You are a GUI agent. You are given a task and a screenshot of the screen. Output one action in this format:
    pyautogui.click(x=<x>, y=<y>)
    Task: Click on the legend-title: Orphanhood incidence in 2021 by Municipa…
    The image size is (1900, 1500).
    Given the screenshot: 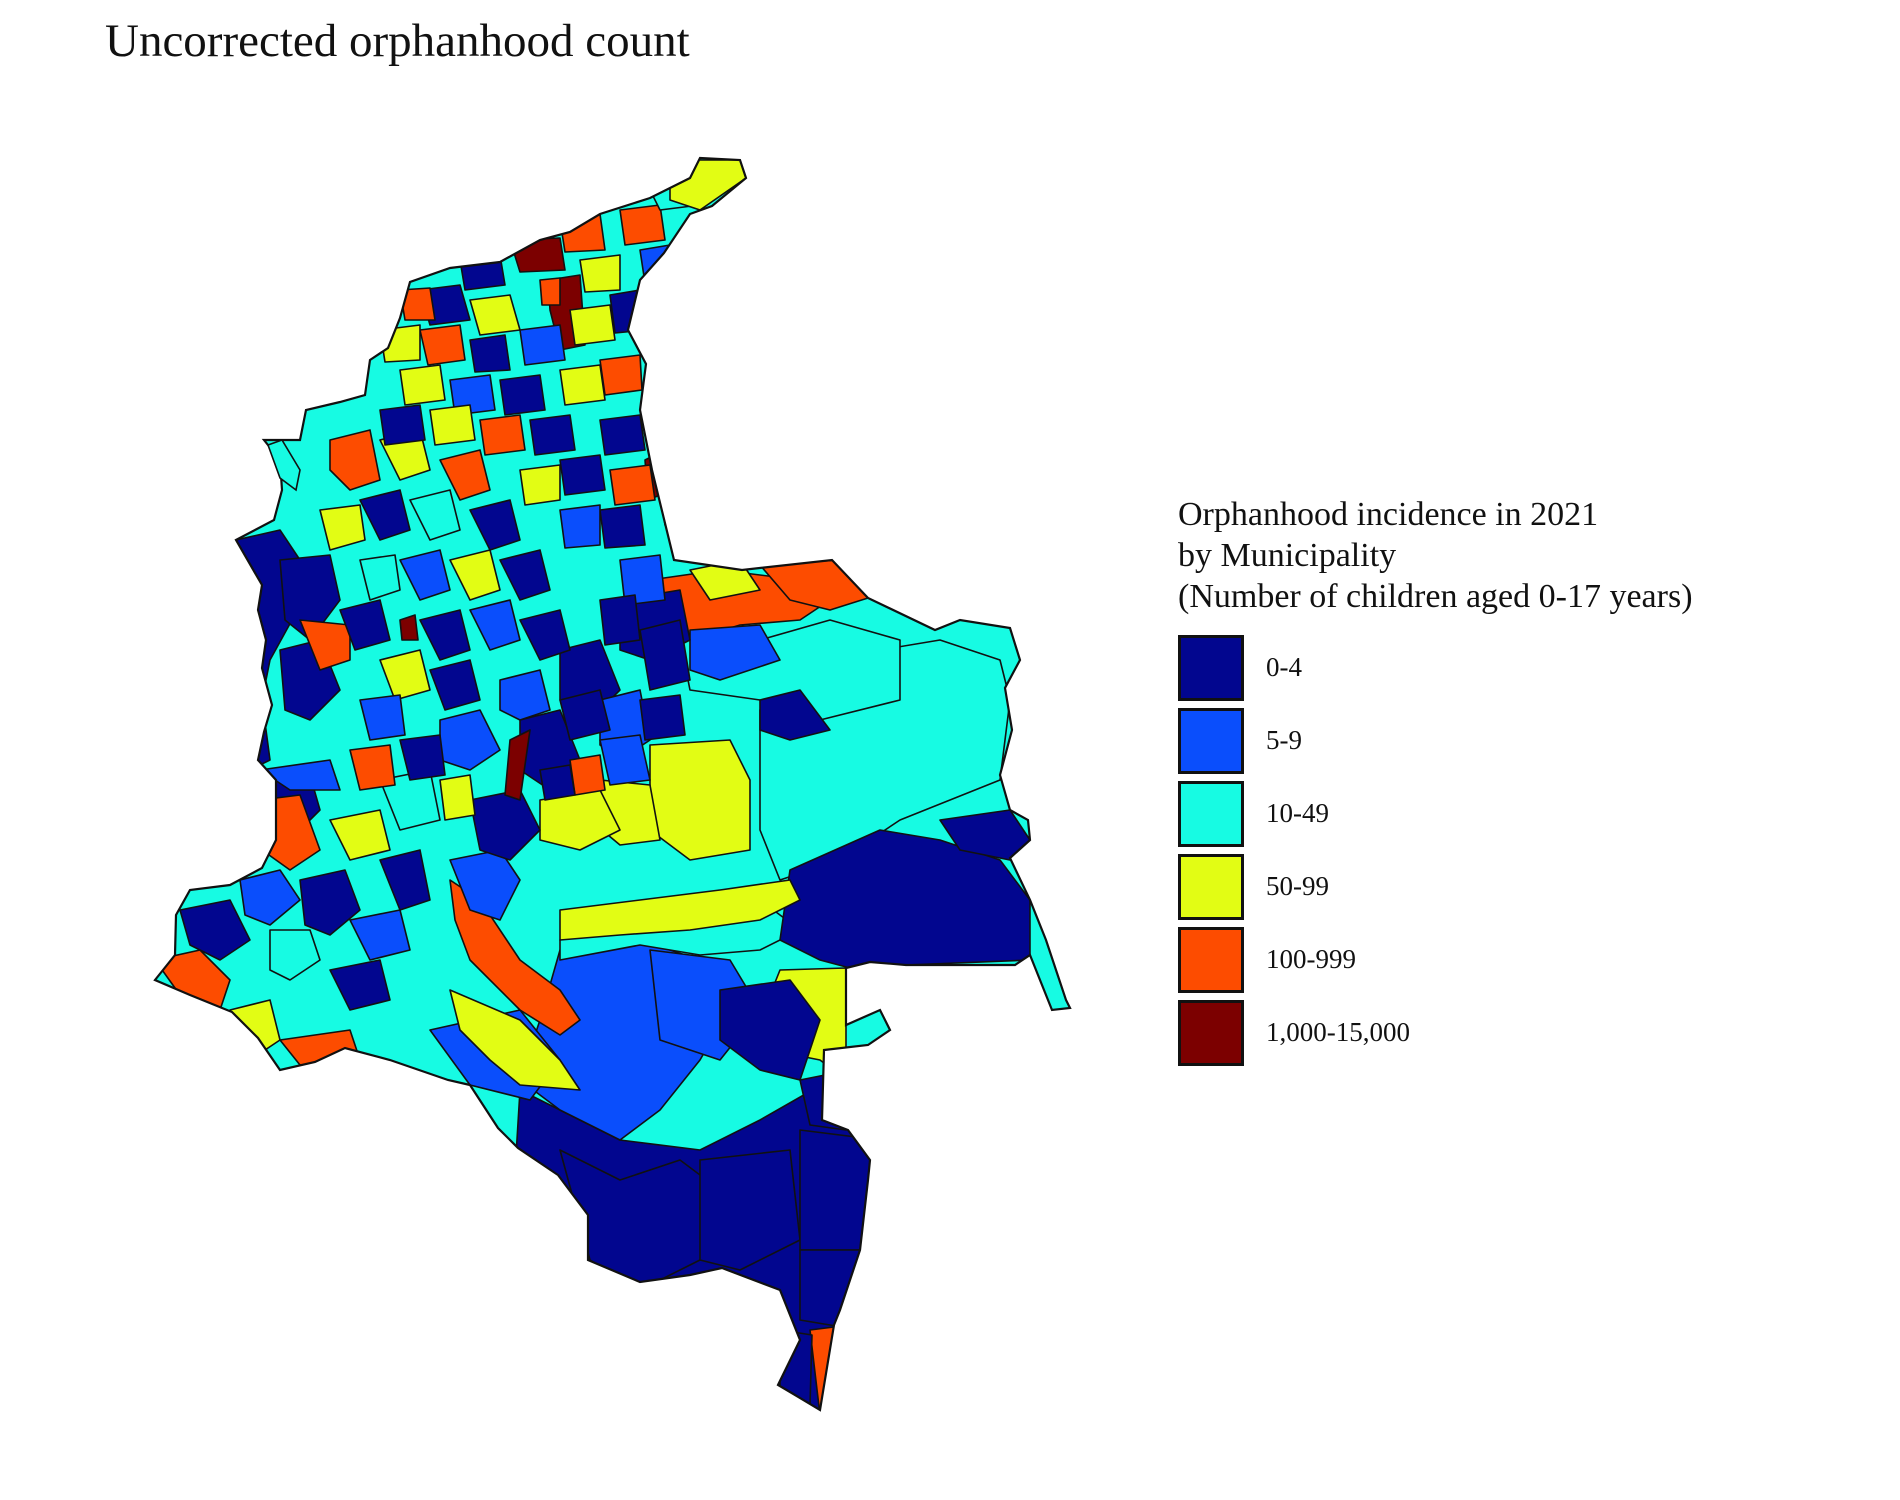 What is the action you would take?
    pyautogui.click(x=1435, y=555)
    